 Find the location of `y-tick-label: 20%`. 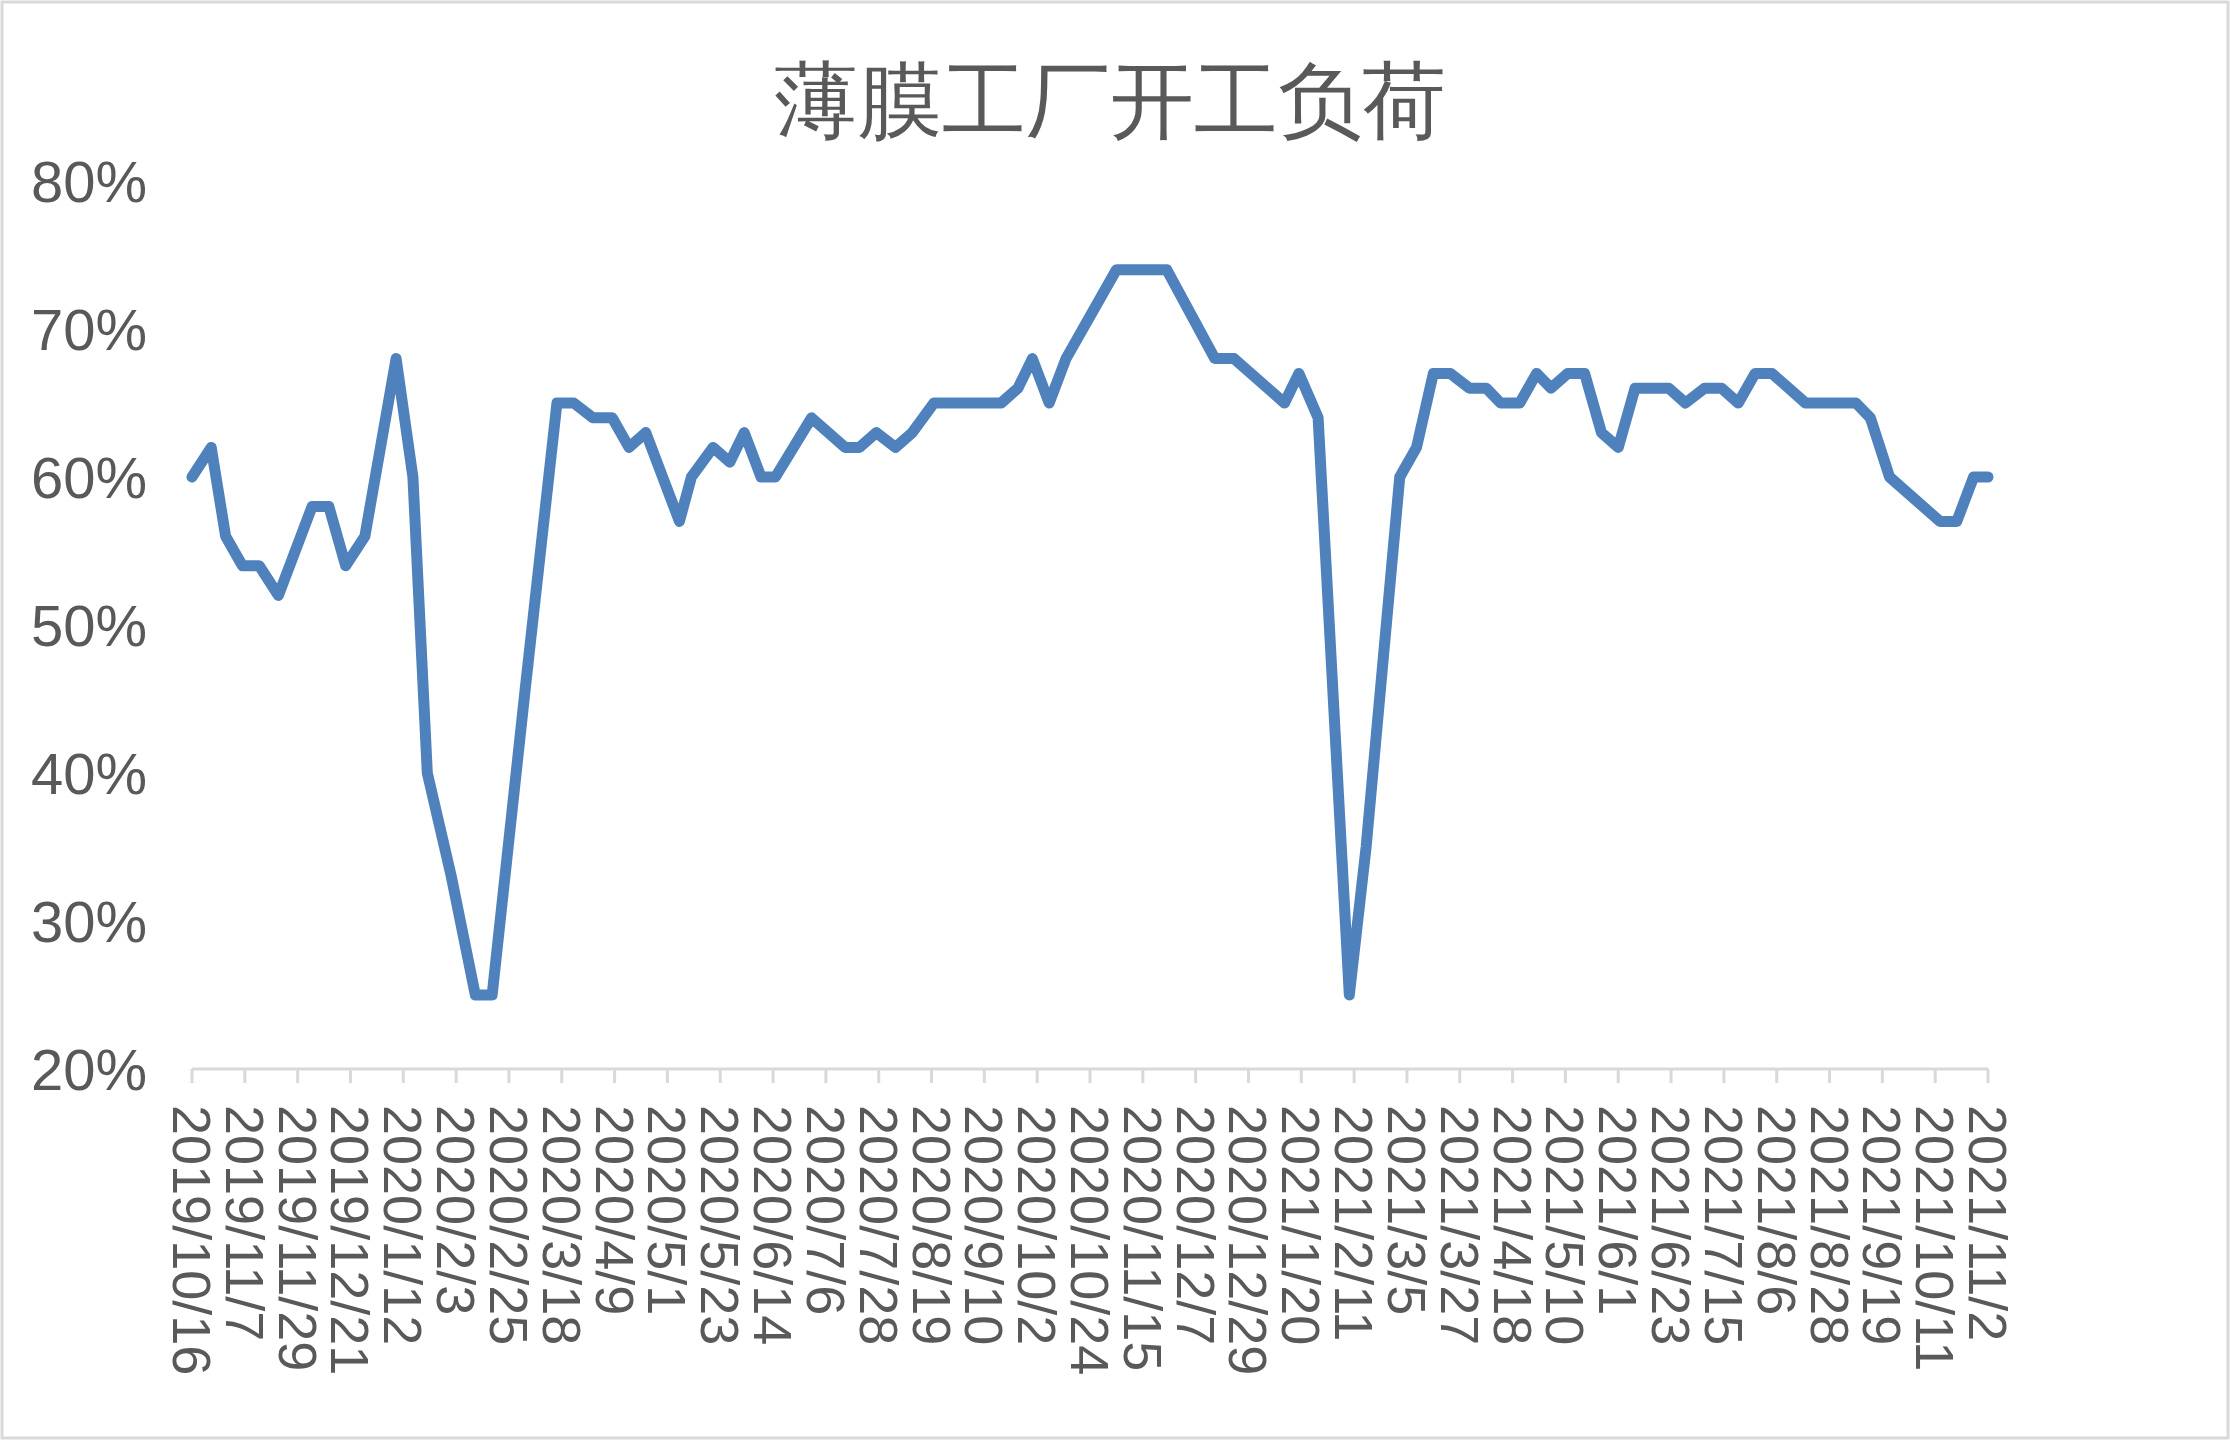

y-tick-label: 20% is located at coordinates (88, 1069).